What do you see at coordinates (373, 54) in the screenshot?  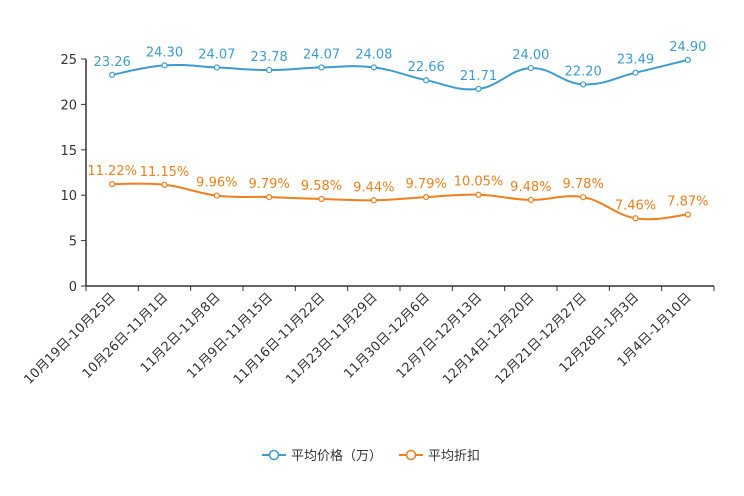 I see `data-label: 24.08` at bounding box center [373, 54].